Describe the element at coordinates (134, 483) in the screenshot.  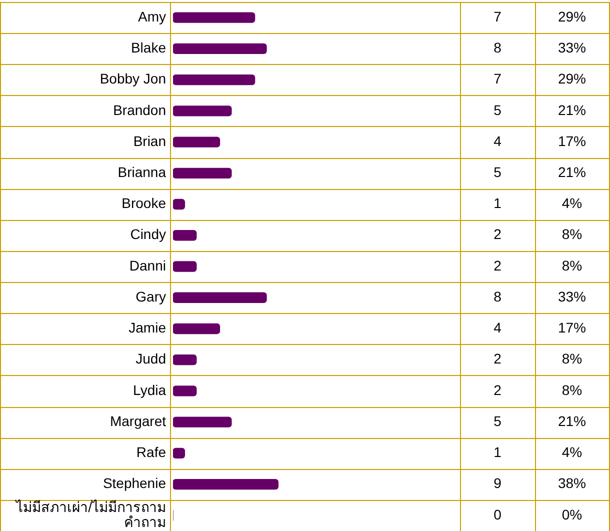
I see `y-tick-label: Stephenie` at that location.